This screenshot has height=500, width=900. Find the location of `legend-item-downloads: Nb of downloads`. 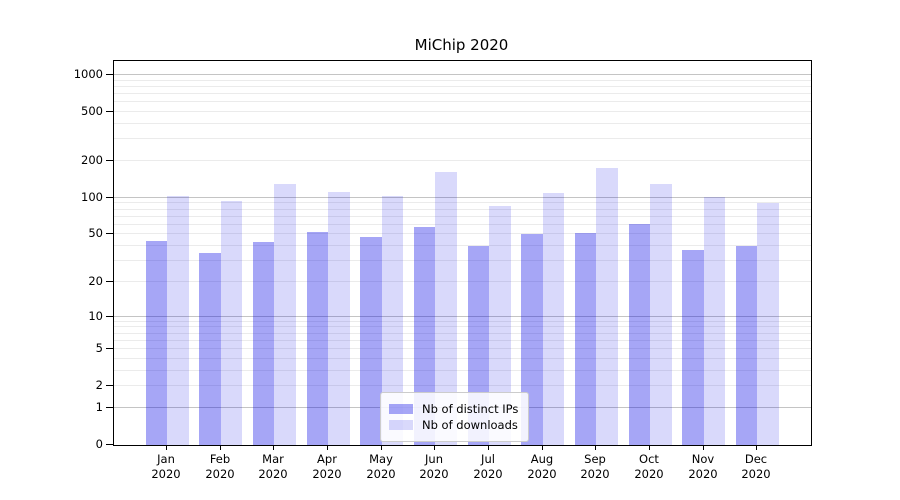

legend-item-downloads: Nb of downloads is located at coordinates (453, 425).